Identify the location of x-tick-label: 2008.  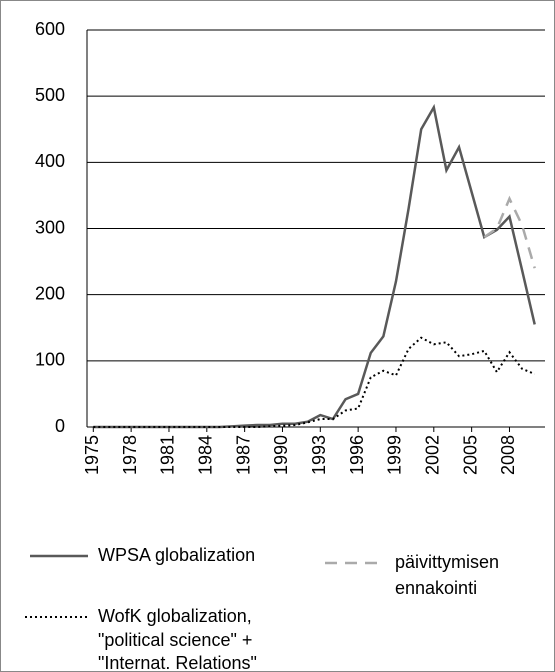
(508, 455).